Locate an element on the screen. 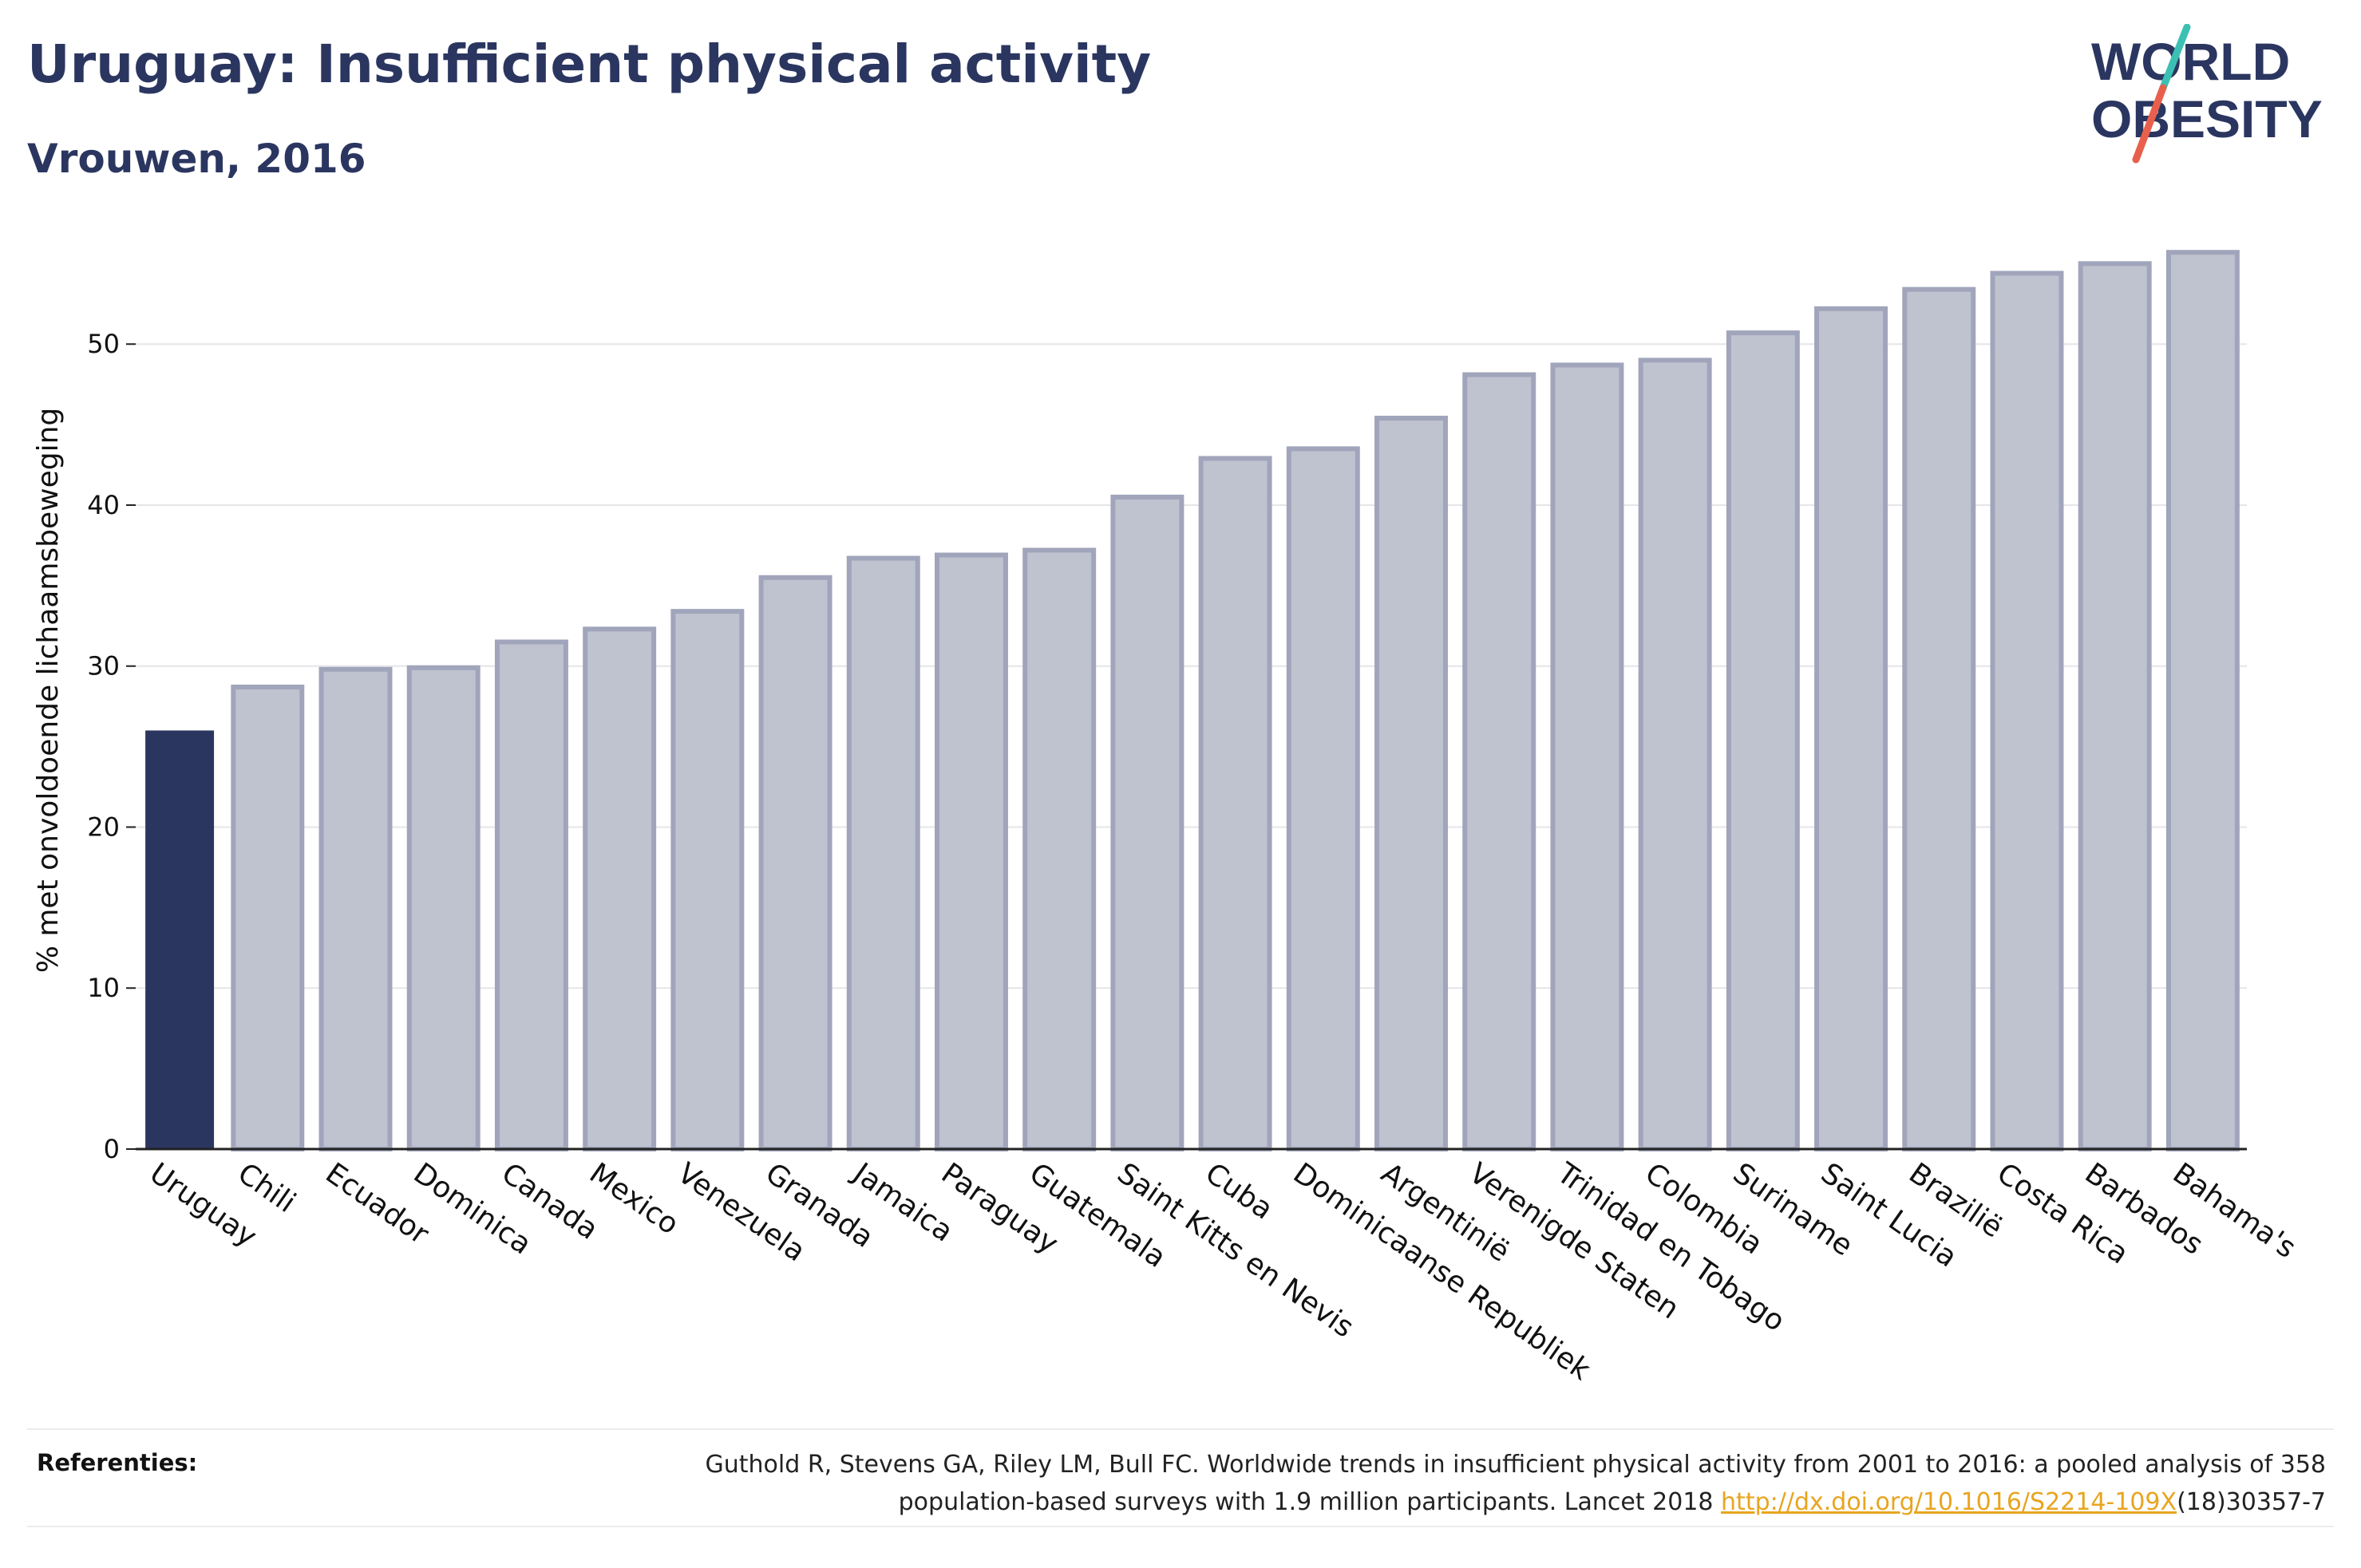 The height and width of the screenshot is (1568, 2361). bar-bahama-s is located at coordinates (2202, 701).